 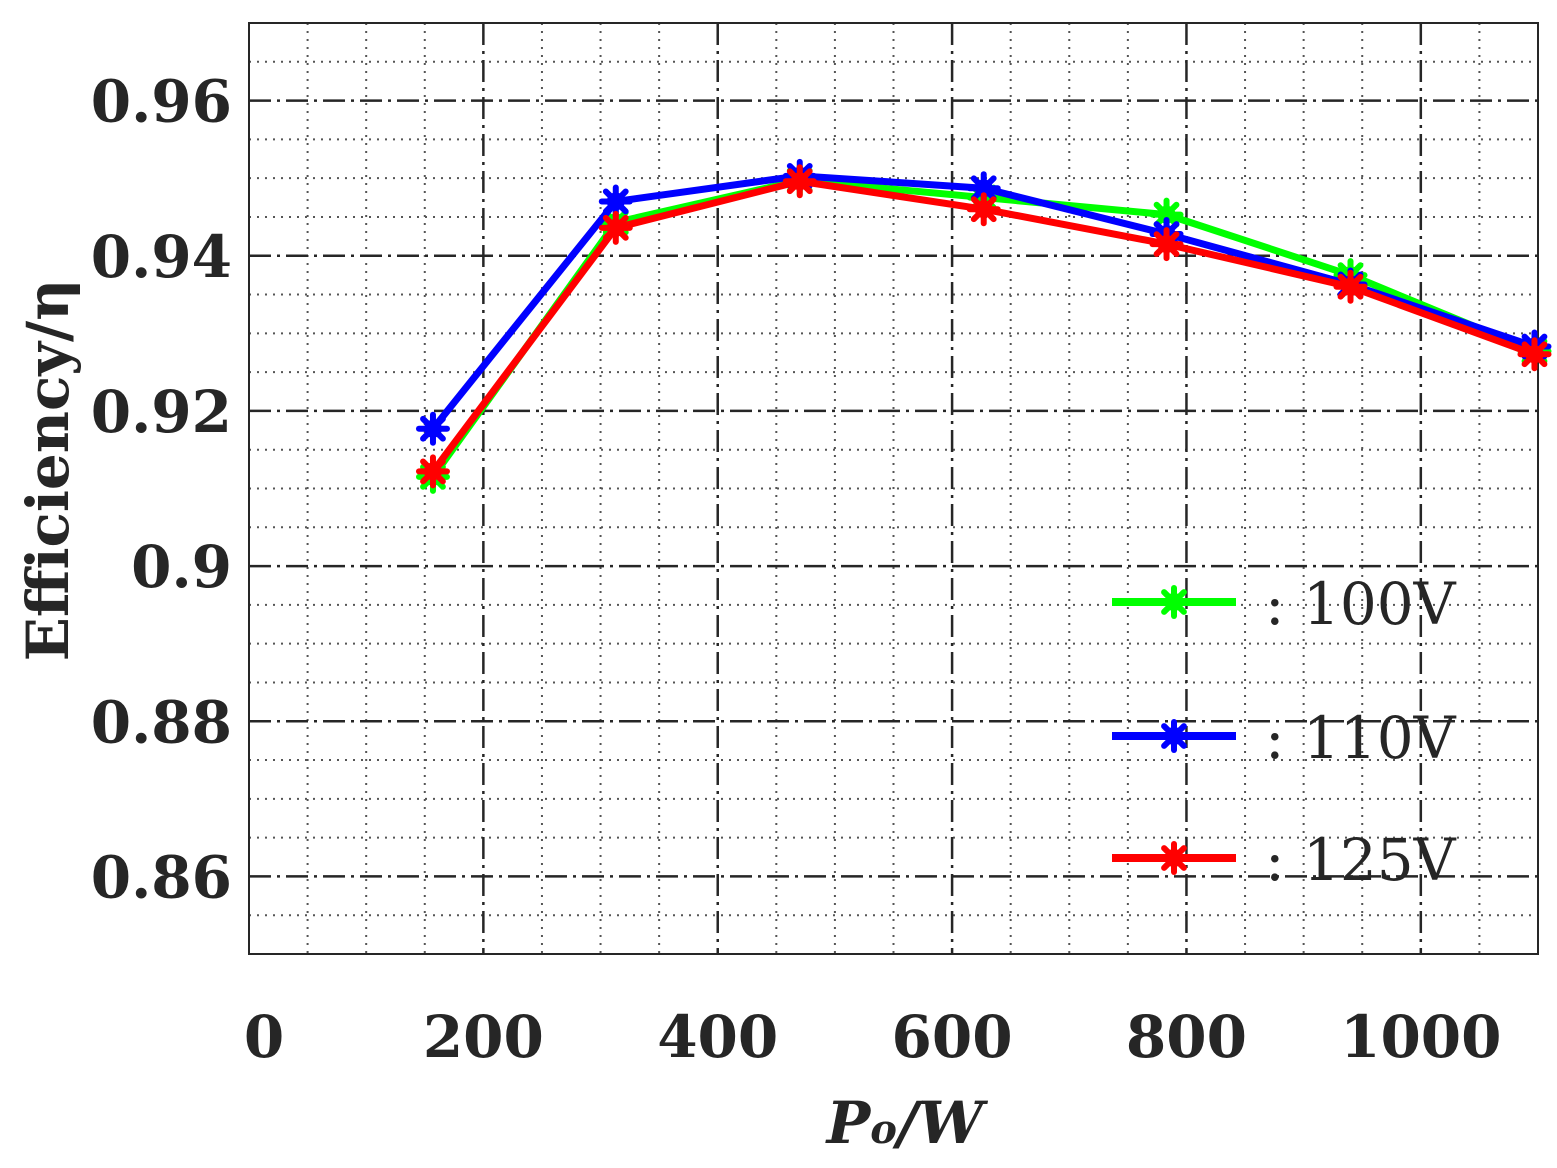 What do you see at coordinates (1186, 1037) in the screenshot?
I see `x-tick-label: 800` at bounding box center [1186, 1037].